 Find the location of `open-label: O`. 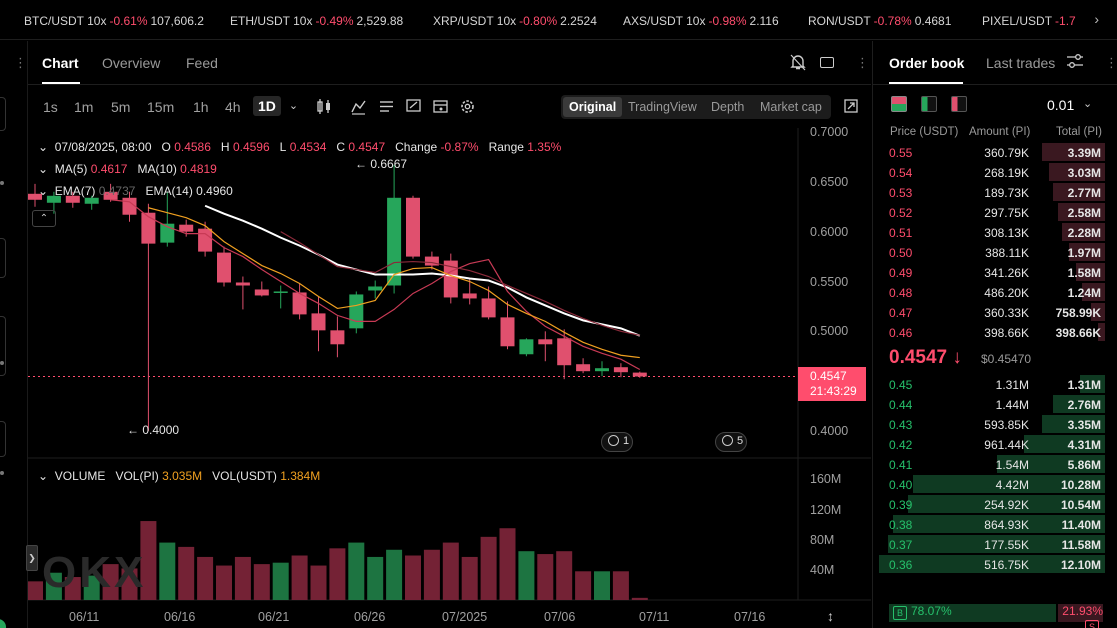

open-label: O is located at coordinates (166, 147).